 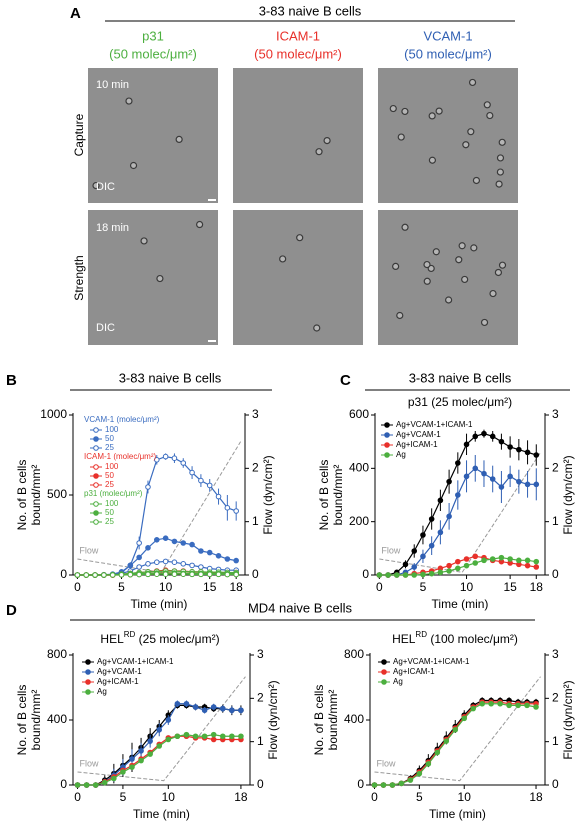 I want to click on x-tick-label: 15, so click(x=210, y=587).